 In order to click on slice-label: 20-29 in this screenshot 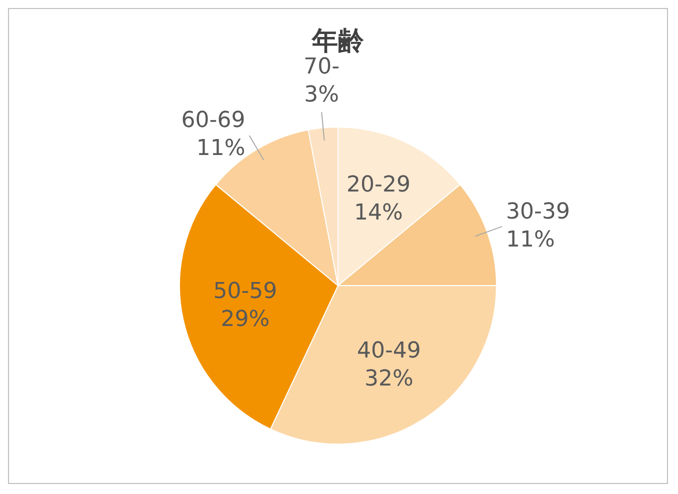, I will do `click(378, 185)`.